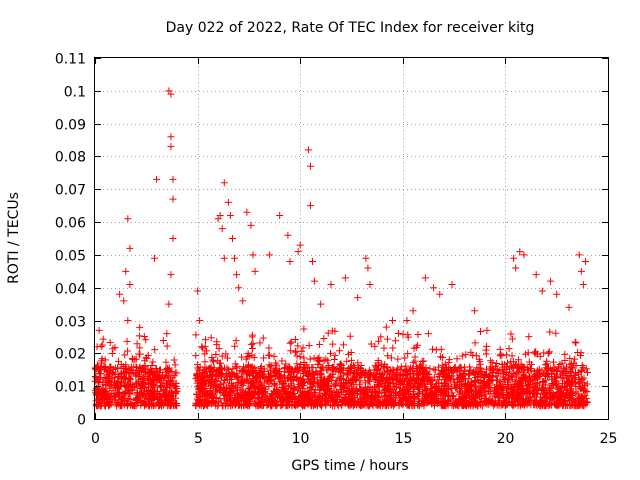 The width and height of the screenshot is (640, 480). What do you see at coordinates (70, 323) in the screenshot?
I see `y-tick-label: 0.03` at bounding box center [70, 323].